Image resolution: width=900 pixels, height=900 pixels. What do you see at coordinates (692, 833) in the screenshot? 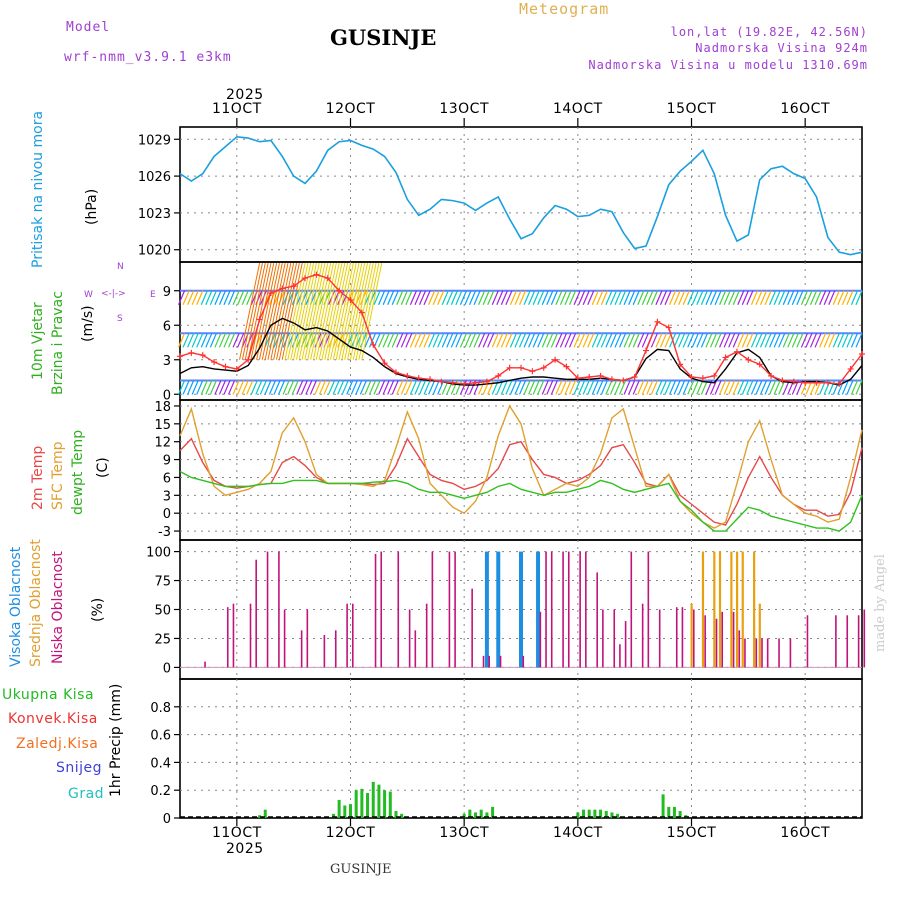
I see `x-tick-label-bottom: 15OCT` at bounding box center [692, 833].